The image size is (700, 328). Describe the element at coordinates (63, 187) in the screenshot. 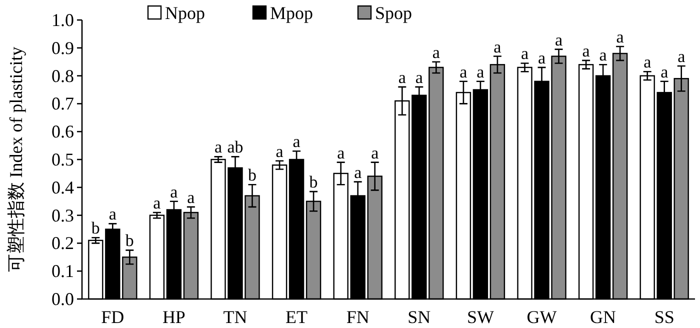

I see `y-tick-label: 0.4` at that location.